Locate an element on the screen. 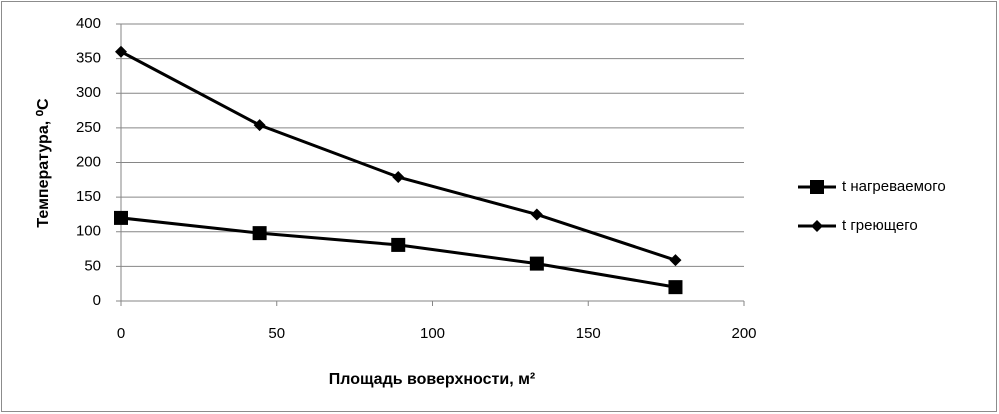 This screenshot has height=414, width=999. y-tick-label: 150 is located at coordinates (88, 196).